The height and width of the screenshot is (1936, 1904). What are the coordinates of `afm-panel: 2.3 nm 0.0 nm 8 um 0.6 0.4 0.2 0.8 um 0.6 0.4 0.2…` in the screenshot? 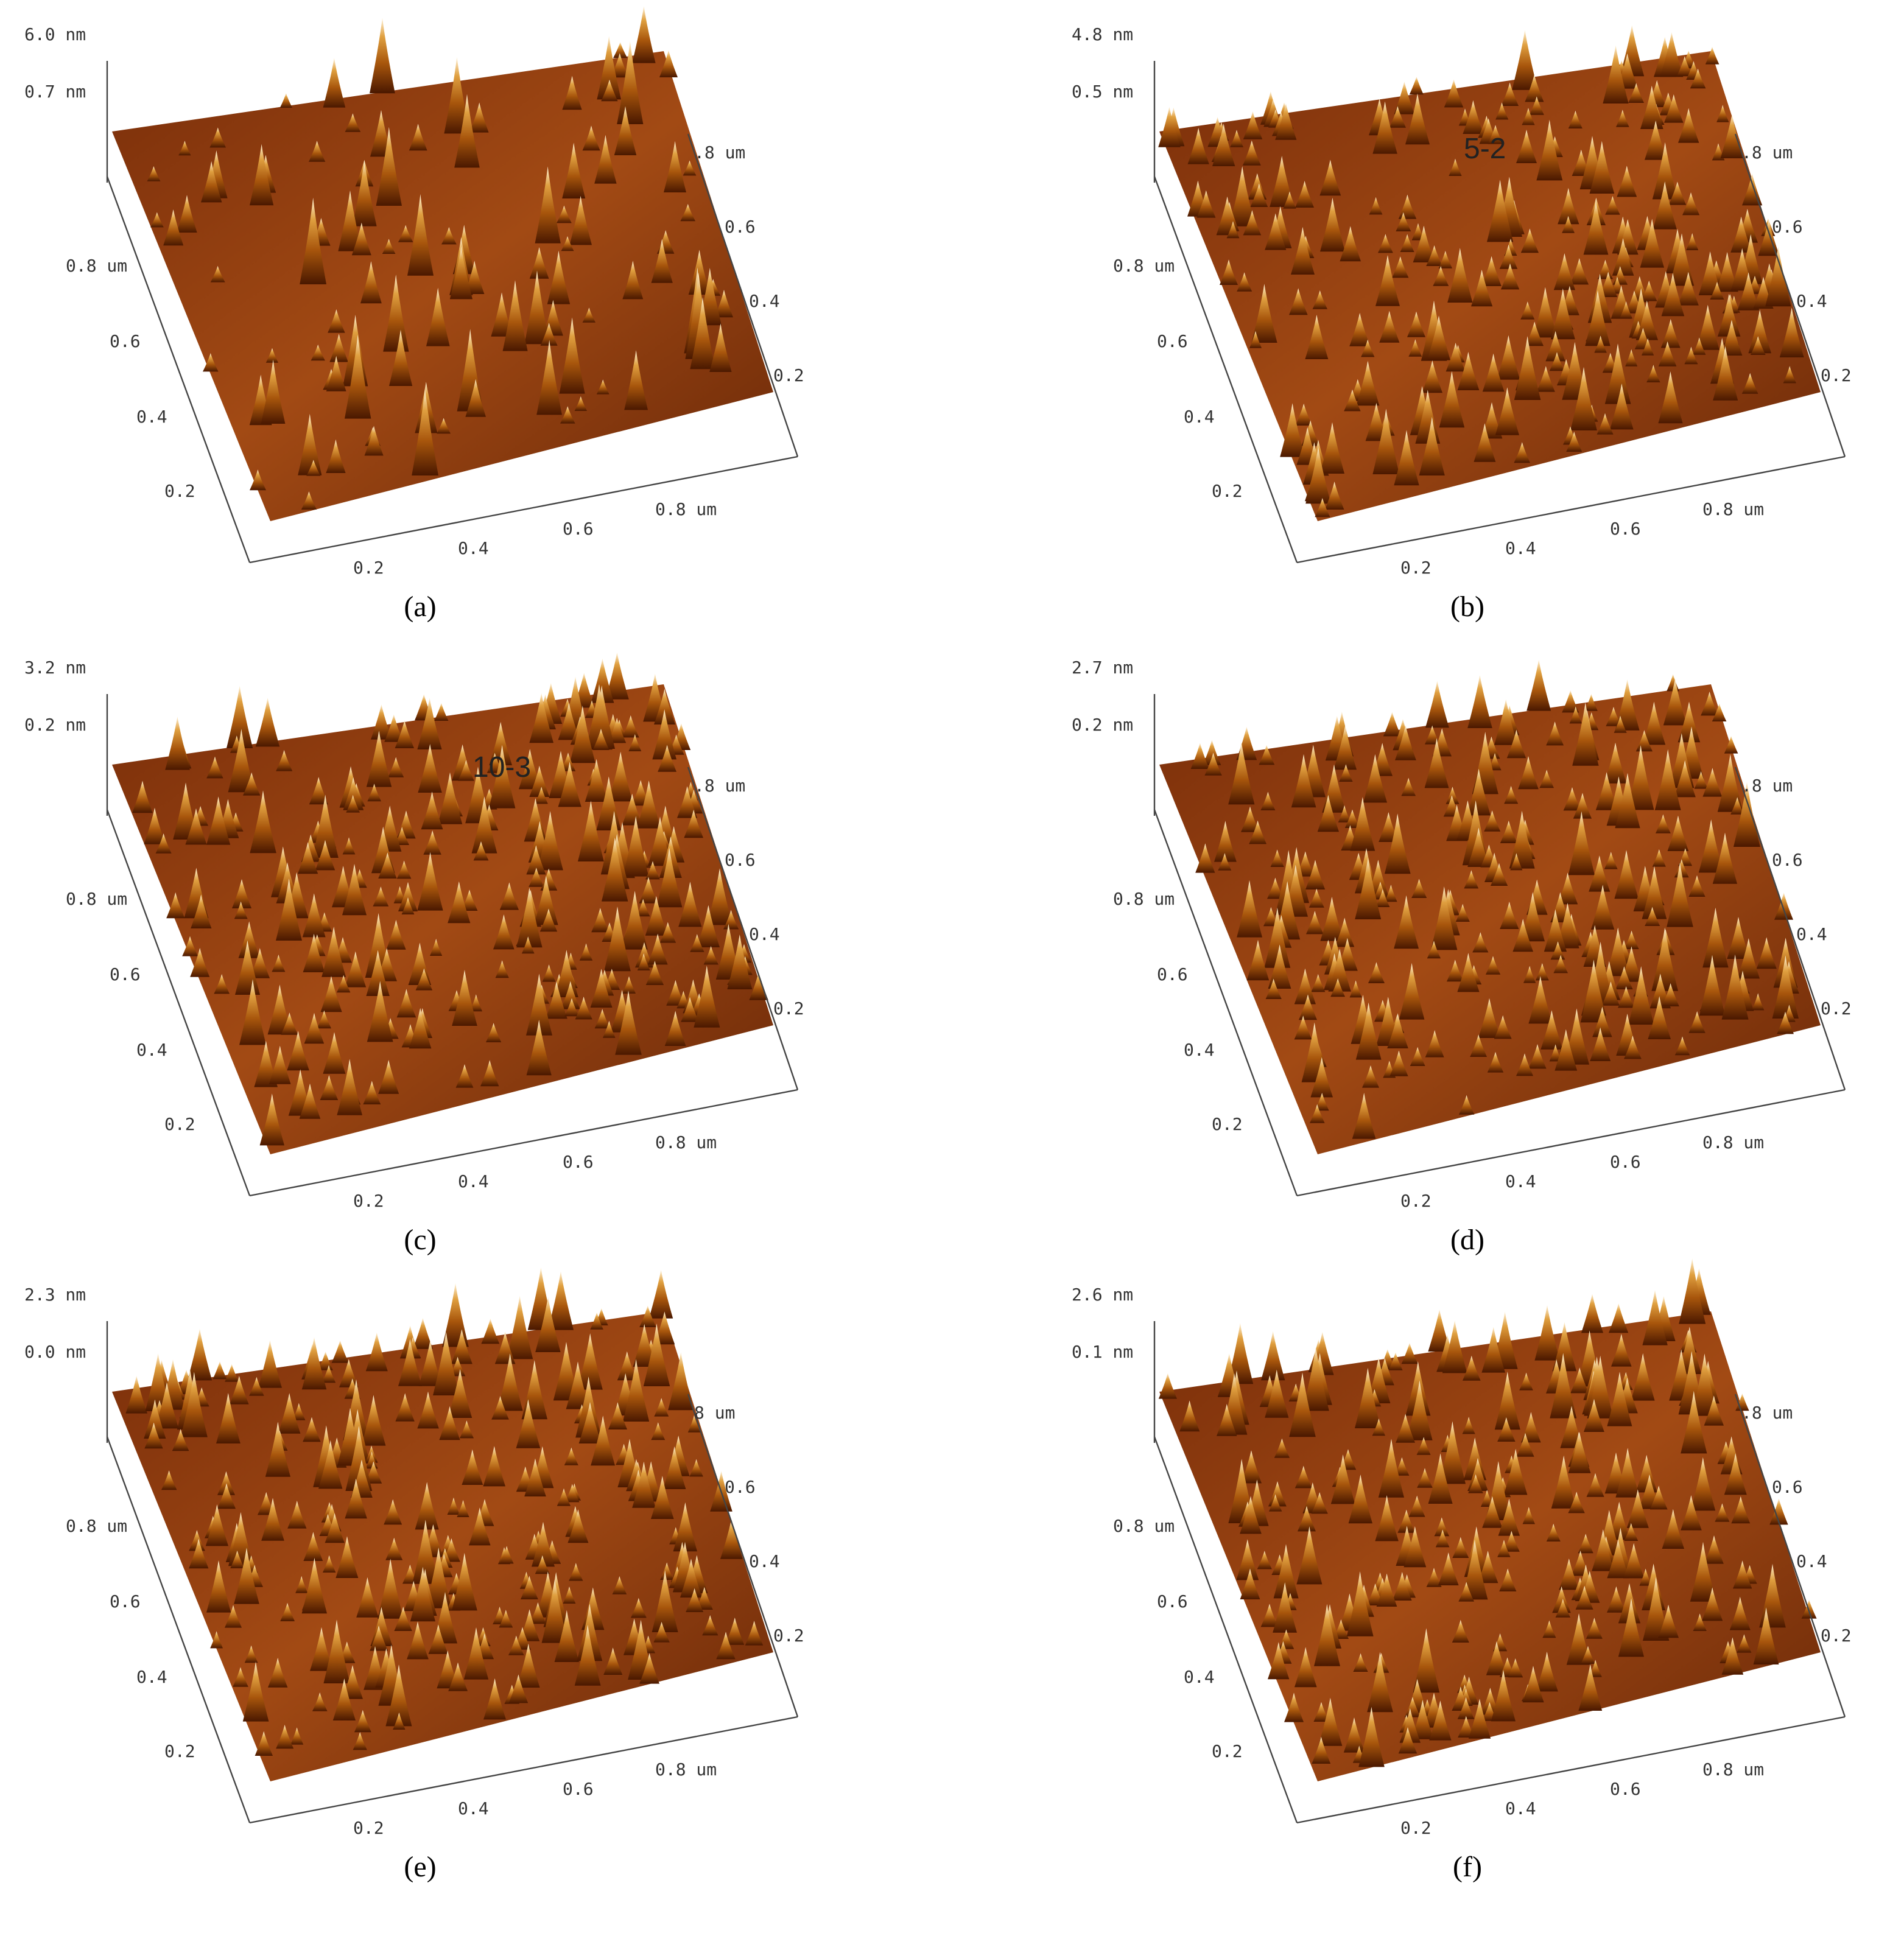 It's located at (414, 1575).